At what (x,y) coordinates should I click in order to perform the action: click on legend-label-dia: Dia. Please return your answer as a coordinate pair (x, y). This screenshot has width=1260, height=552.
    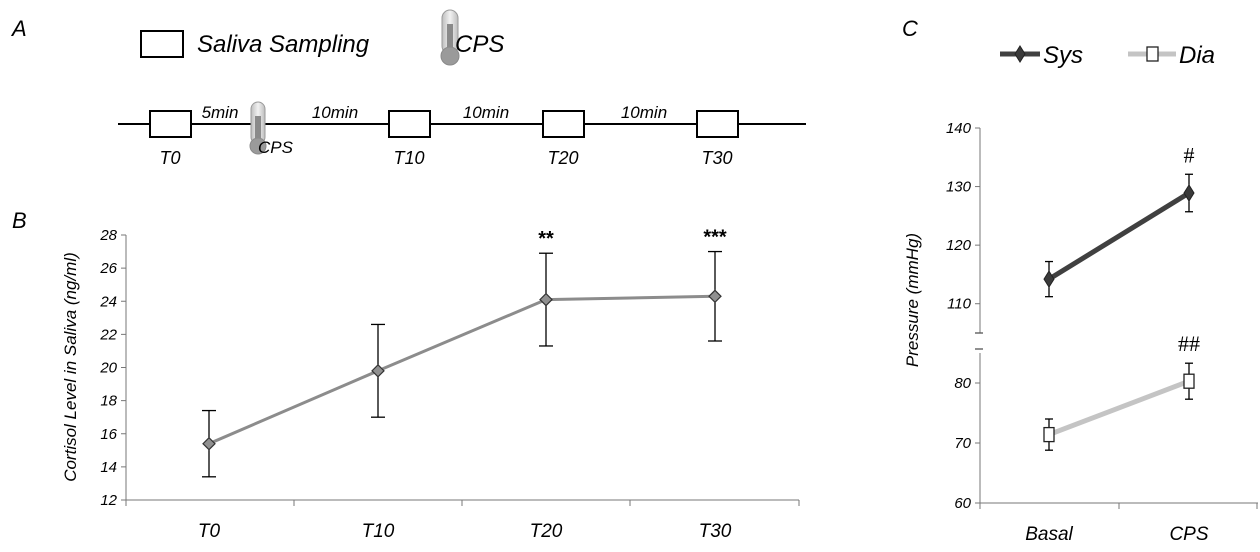
    Looking at the image, I should click on (1197, 55).